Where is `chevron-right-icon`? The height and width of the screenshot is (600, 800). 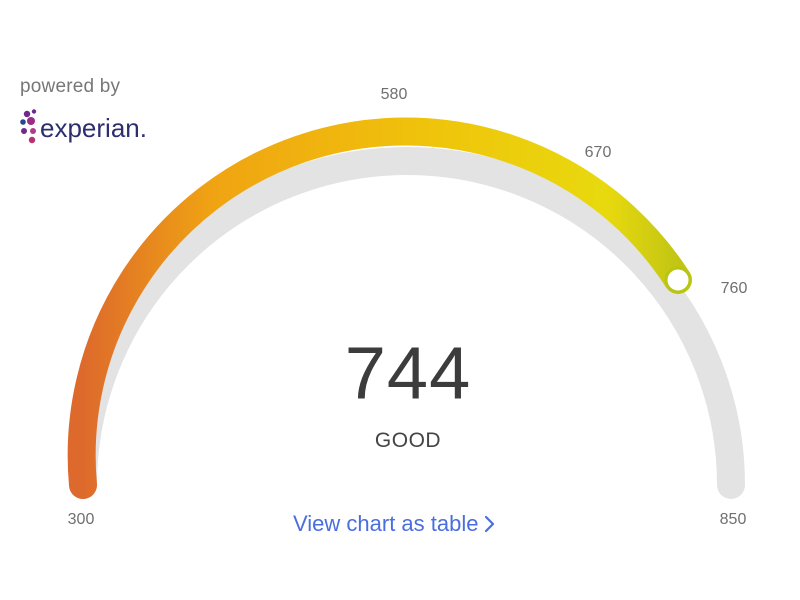
chevron-right-icon is located at coordinates (490, 524).